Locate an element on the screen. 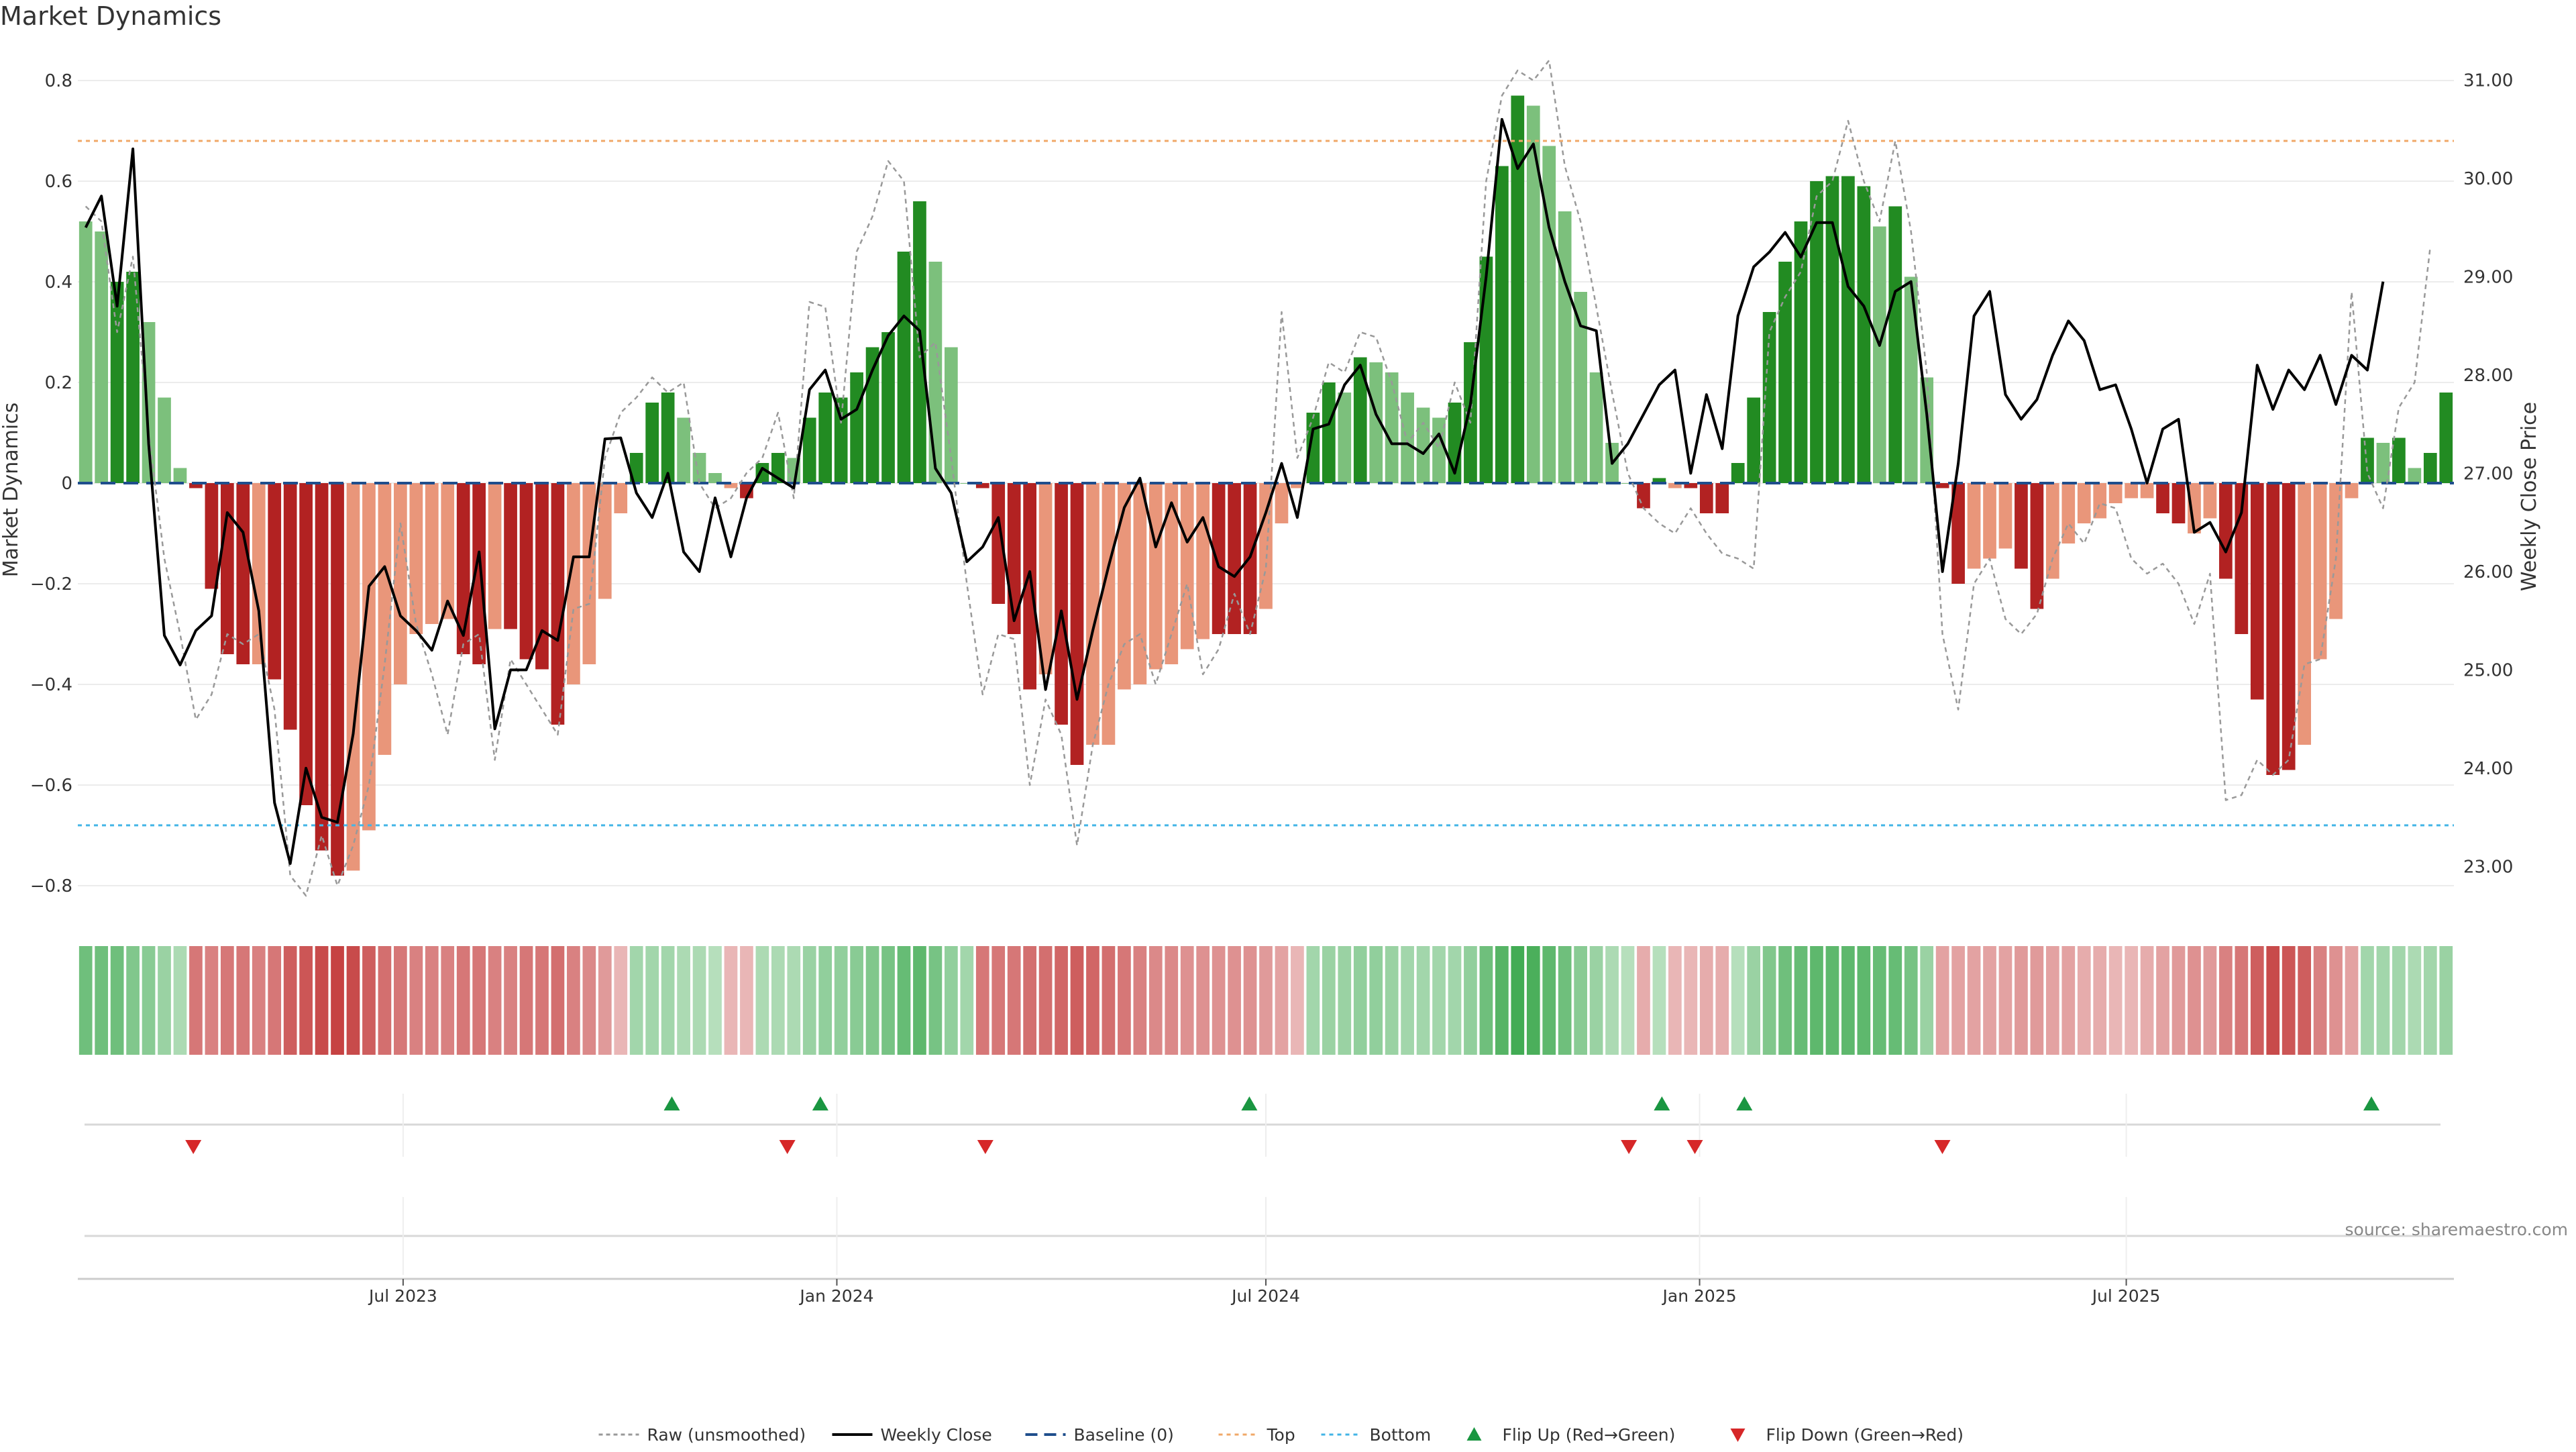  source-note: source: sharemaestro.com is located at coordinates (2457, 1230).